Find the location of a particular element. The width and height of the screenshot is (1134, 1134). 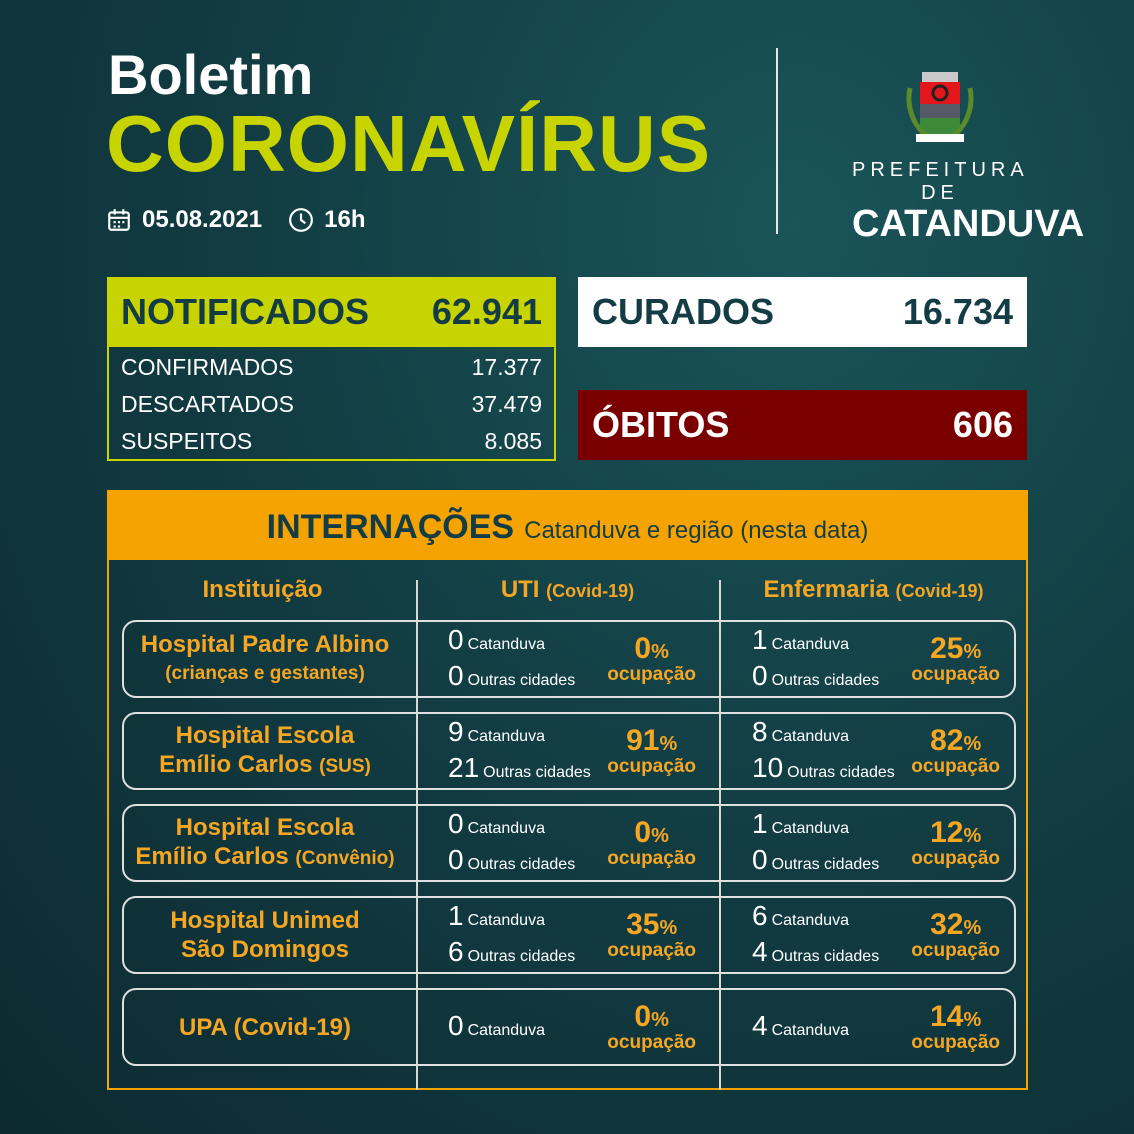

name-line1: Hospital Escola is located at coordinates (265, 735).